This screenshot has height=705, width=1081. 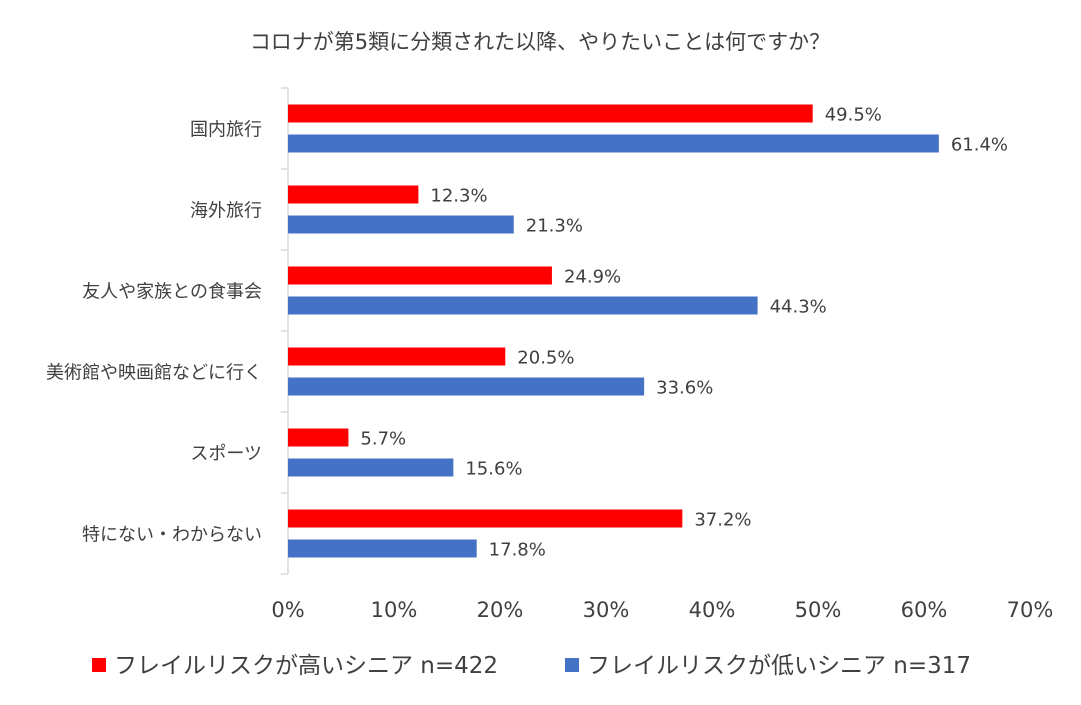 What do you see at coordinates (287, 610) in the screenshot?
I see `x-tick-label: 0%` at bounding box center [287, 610].